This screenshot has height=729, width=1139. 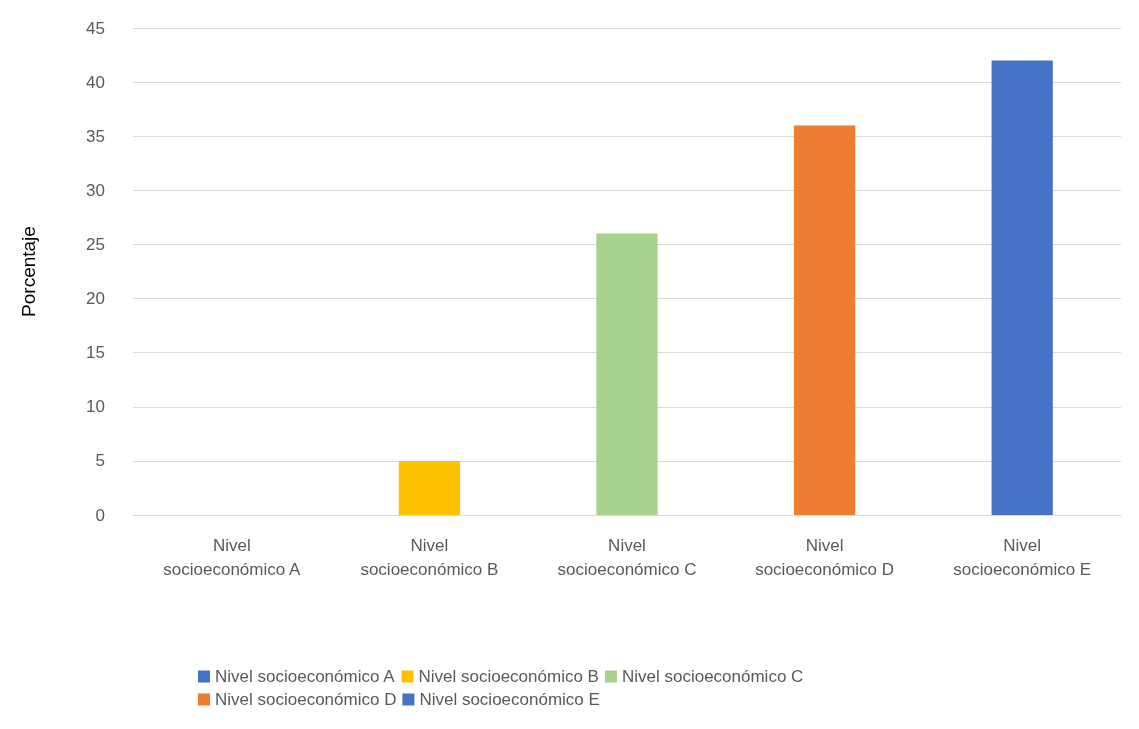 I want to click on x-tick-label: Nivel socioeconómico A, so click(x=232, y=557).